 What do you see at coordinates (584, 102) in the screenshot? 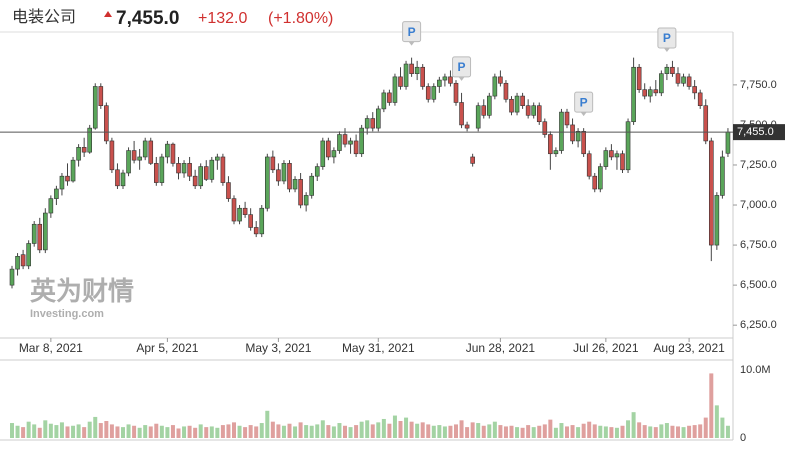
I see `event-label: P` at bounding box center [584, 102].